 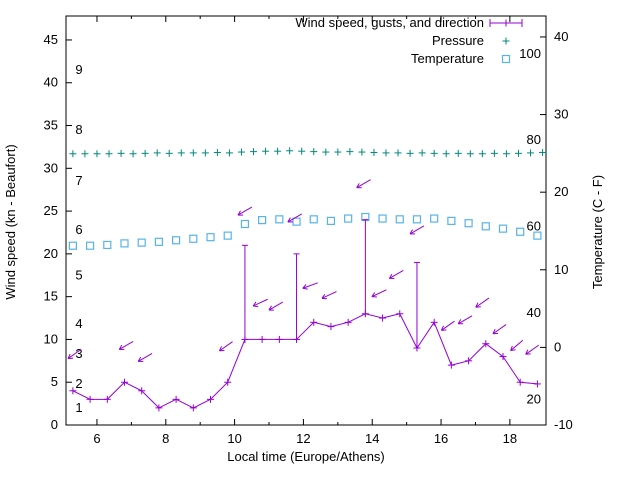 I want to click on y-left-tick-label: 15, so click(x=51, y=296).